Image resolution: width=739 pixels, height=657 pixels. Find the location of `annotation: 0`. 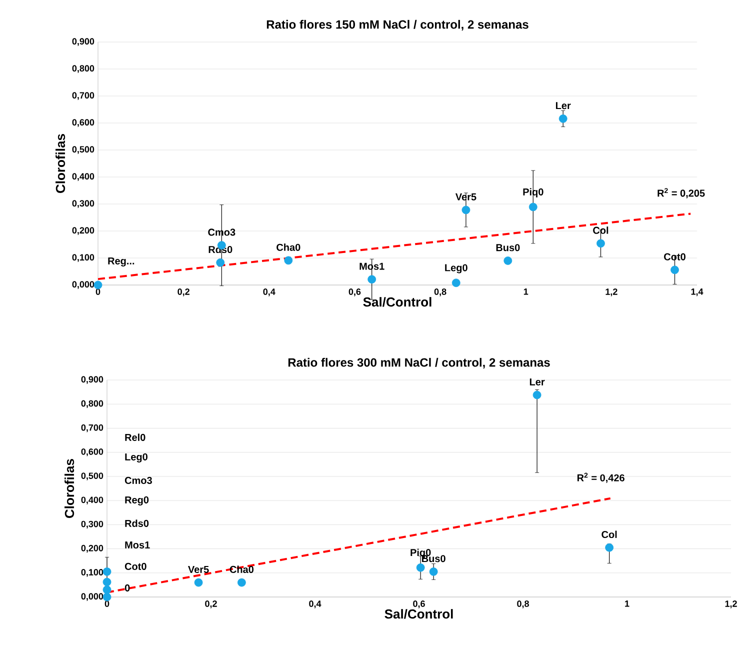

annotation: 0 is located at coordinates (127, 588).